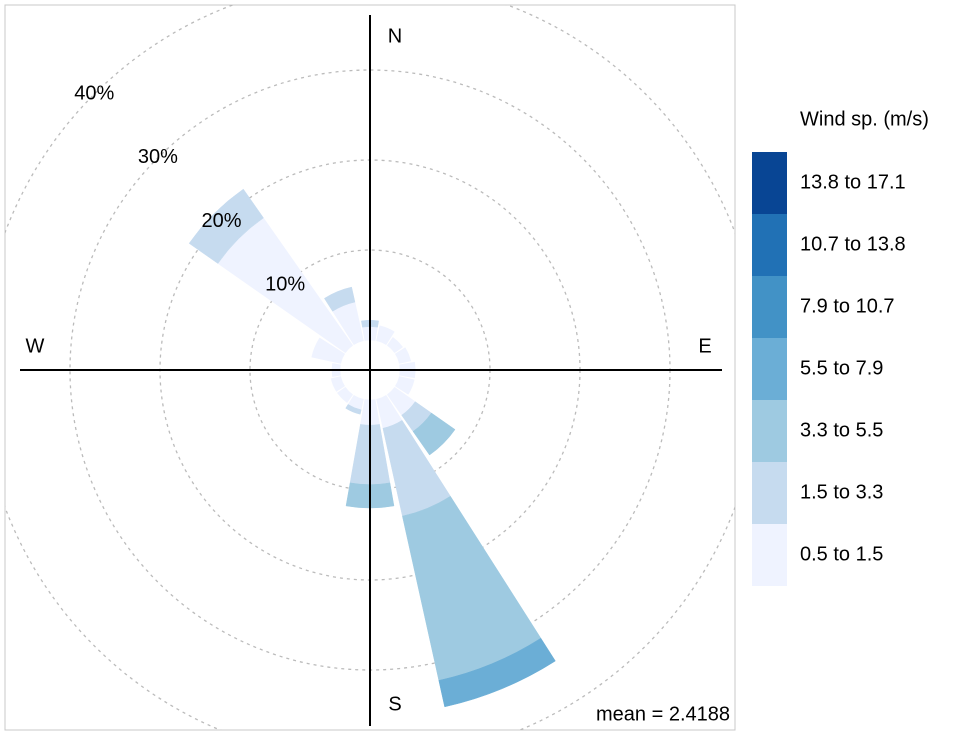 This screenshot has width=979, height=738. What do you see at coordinates (285, 284) in the screenshot?
I see `r-tick-label: 10%` at bounding box center [285, 284].